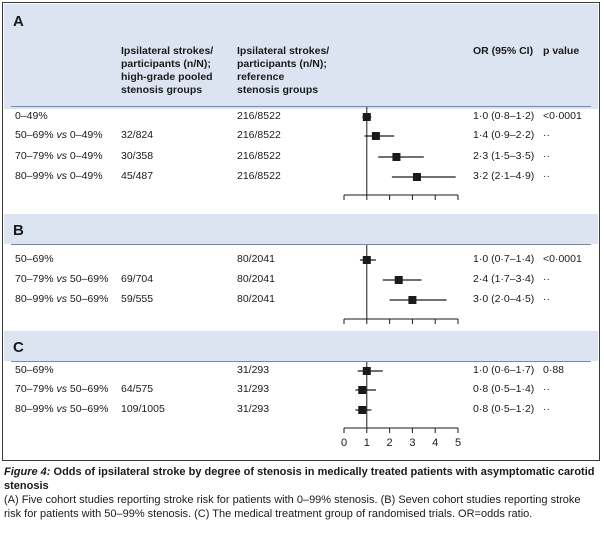 The width and height of the screenshot is (604, 539). Describe the element at coordinates (18, 230) in the screenshot. I see `panel-b-label: B` at that location.